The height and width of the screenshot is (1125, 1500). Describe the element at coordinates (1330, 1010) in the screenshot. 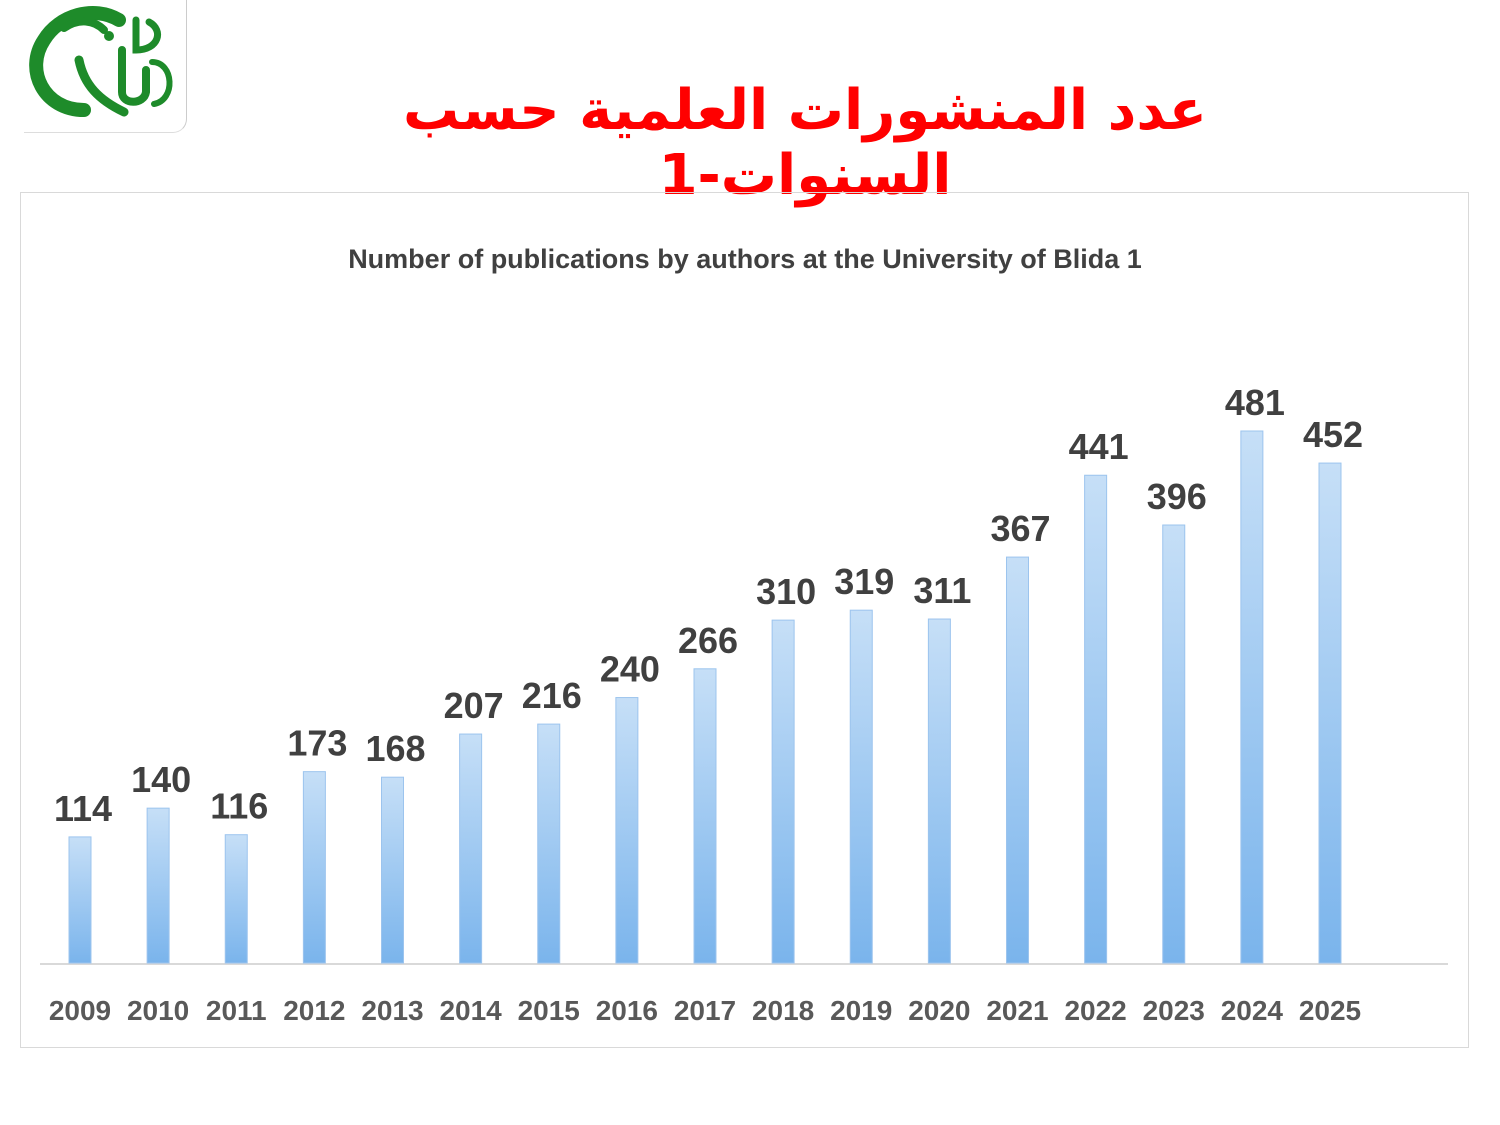

I see `x-tick-label: 2025` at that location.